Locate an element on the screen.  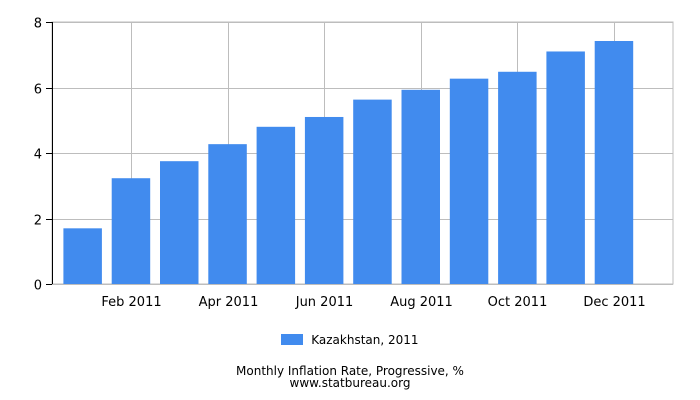
y-tick-label: 0 is located at coordinates (38, 286).